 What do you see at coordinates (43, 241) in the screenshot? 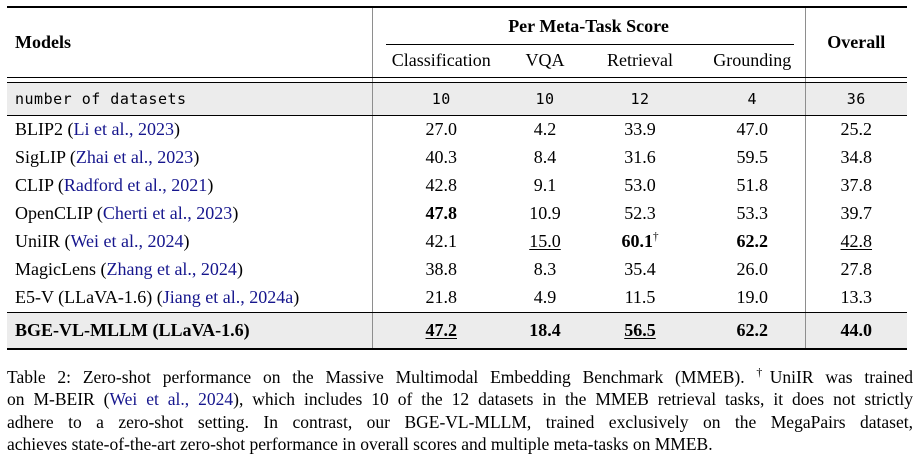
I see `model-name: UniIR (` at bounding box center [43, 241].